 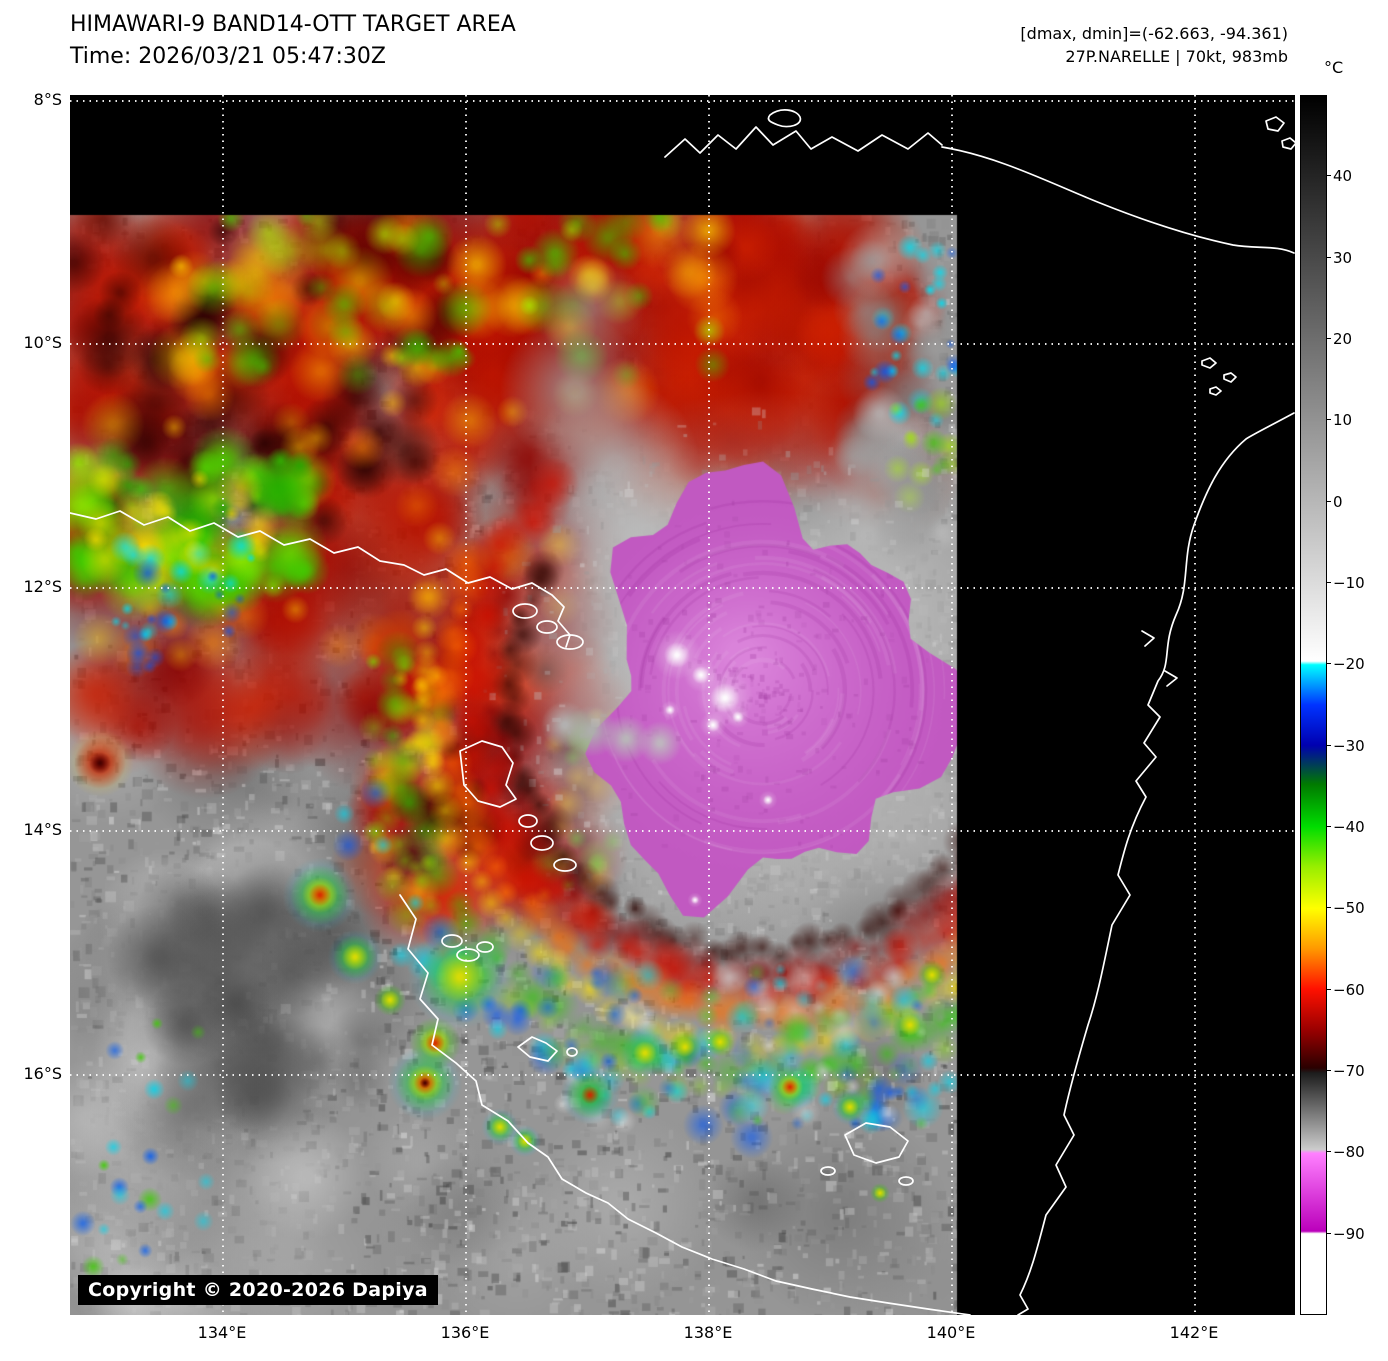 What do you see at coordinates (222, 1332) in the screenshot?
I see `lon-label: 134°E` at bounding box center [222, 1332].